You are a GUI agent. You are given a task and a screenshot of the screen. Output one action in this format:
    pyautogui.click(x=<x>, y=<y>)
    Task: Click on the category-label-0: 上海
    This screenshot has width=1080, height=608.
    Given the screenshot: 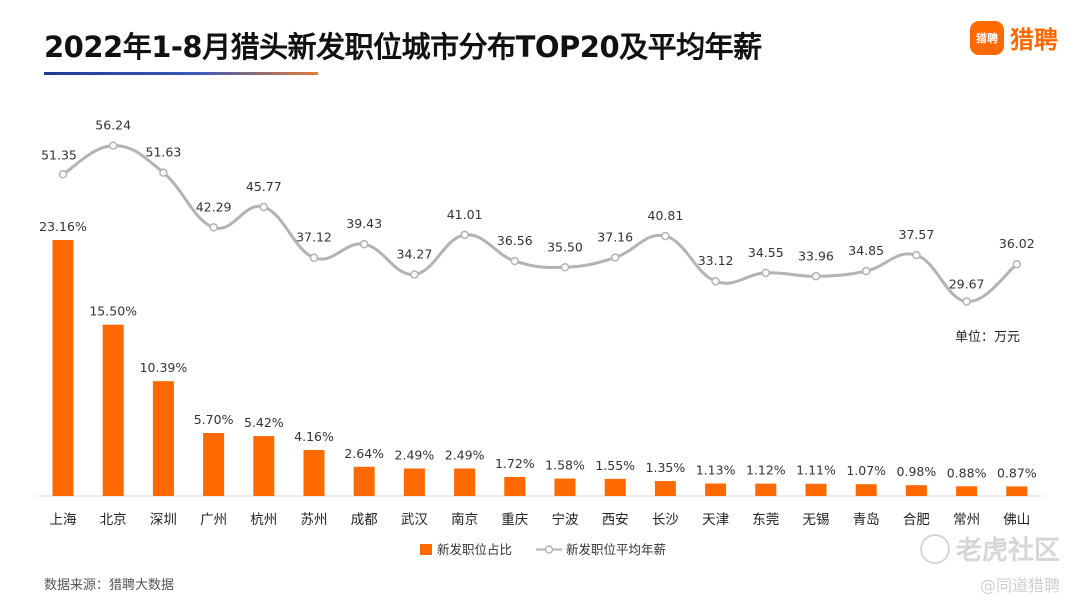 What is the action you would take?
    pyautogui.click(x=63, y=520)
    